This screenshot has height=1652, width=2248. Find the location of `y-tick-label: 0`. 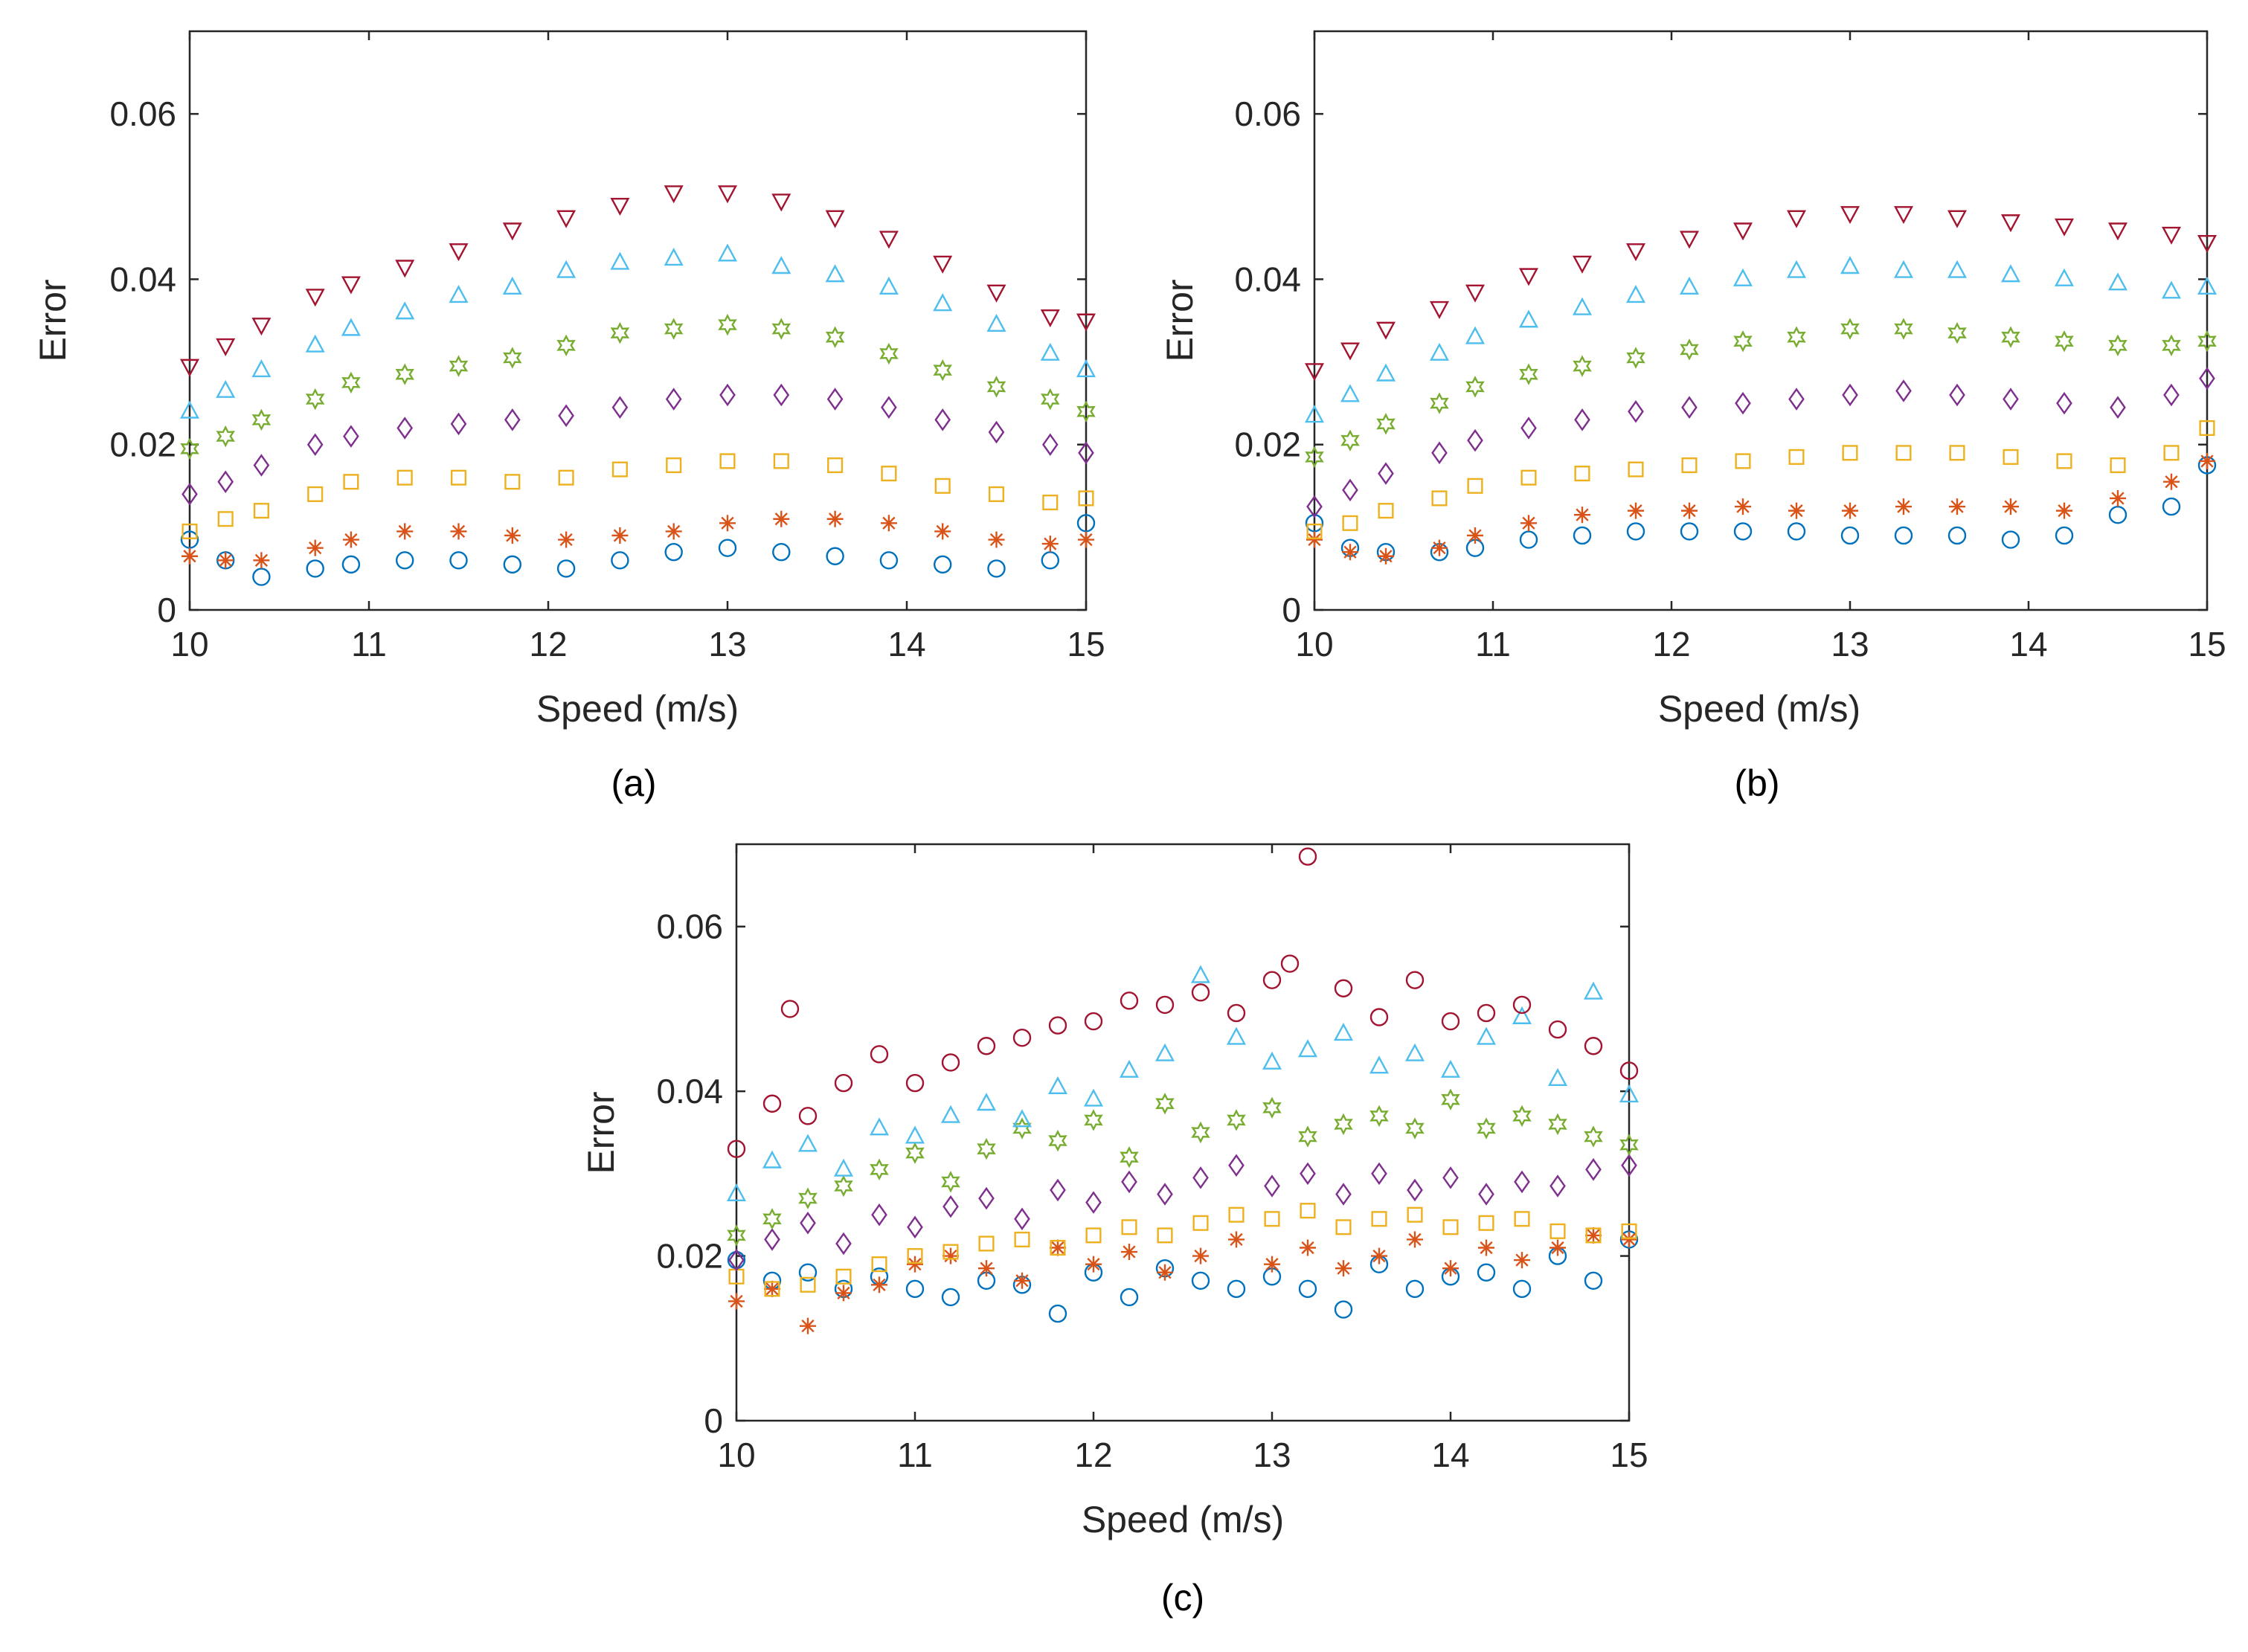

y-tick-label: 0 is located at coordinates (713, 1421).